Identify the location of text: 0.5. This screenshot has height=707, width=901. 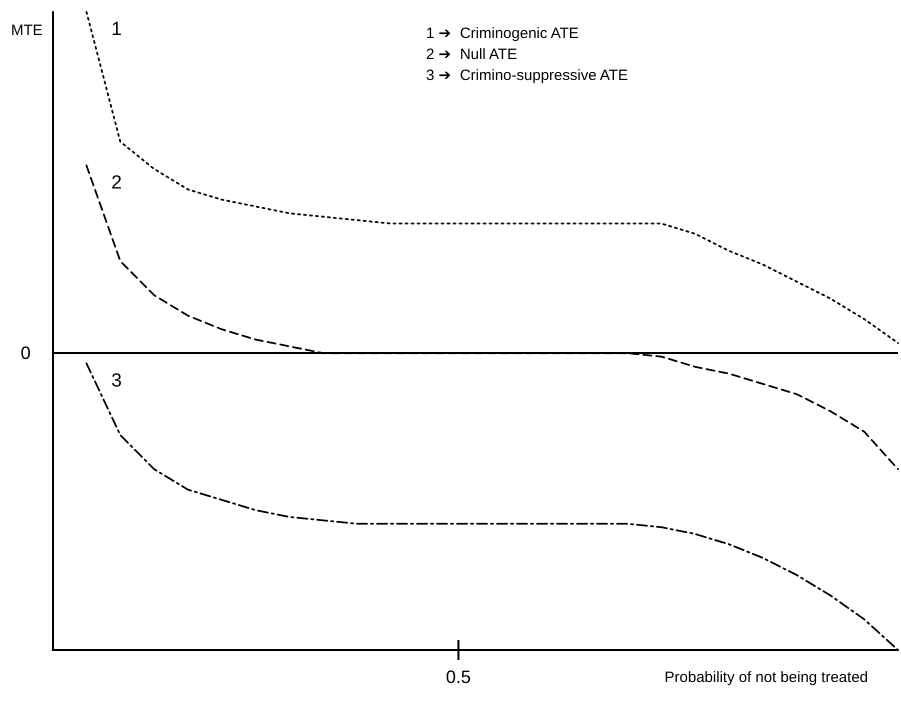
(458, 677).